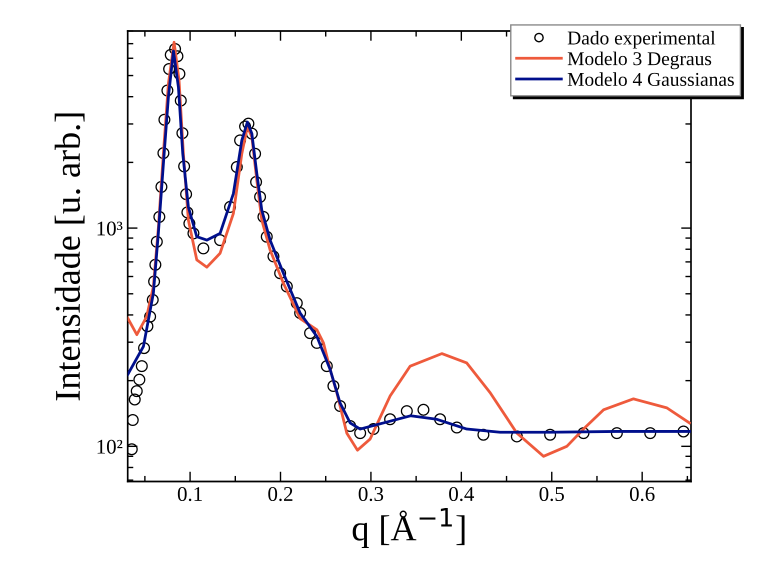  I want to click on y-tick-label: 10³, so click(110, 228).